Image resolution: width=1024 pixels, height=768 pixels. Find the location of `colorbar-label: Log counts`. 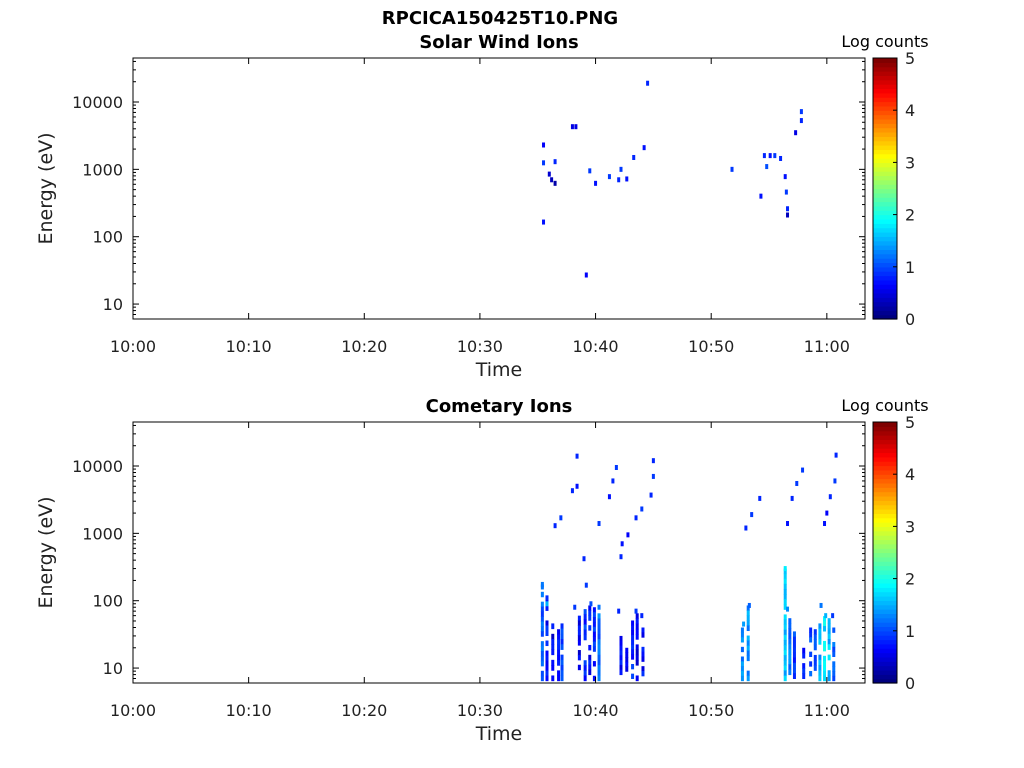

colorbar-label: Log counts is located at coordinates (884, 405).